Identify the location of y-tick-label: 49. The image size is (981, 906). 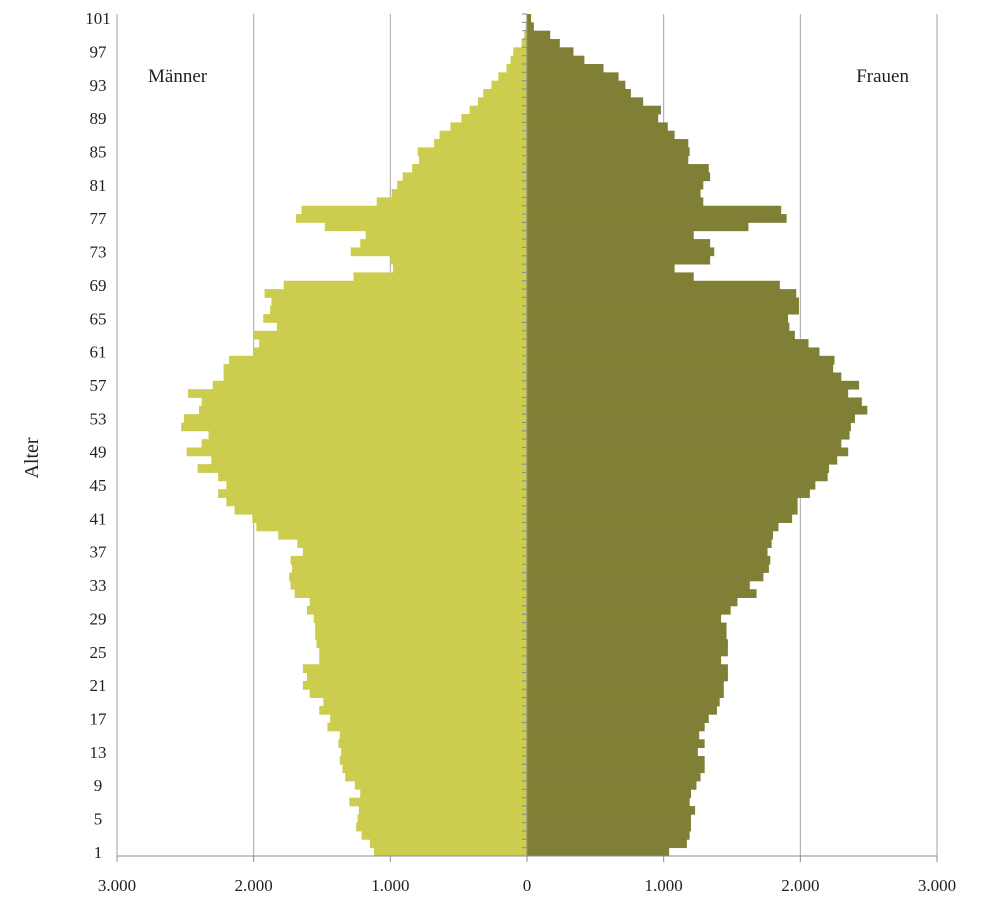
(98, 452).